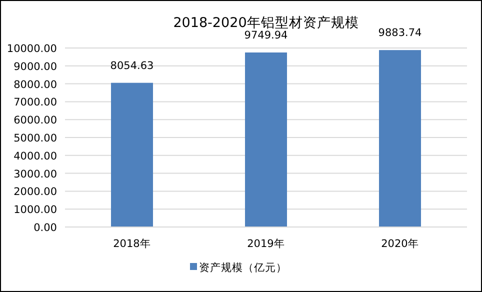 Image resolution: width=482 pixels, height=292 pixels. Describe the element at coordinates (35, 192) in the screenshot. I see `y-tick-label: 2000.00` at that location.